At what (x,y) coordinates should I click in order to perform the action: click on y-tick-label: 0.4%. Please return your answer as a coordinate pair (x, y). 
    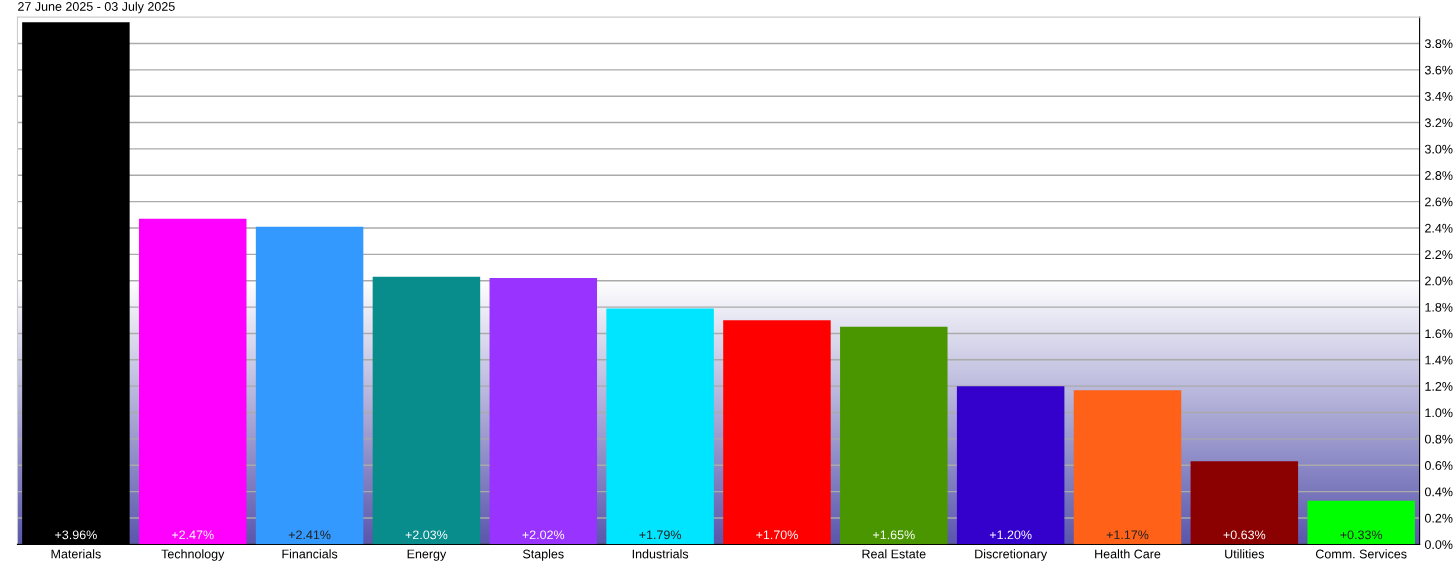
    Looking at the image, I should click on (1438, 492).